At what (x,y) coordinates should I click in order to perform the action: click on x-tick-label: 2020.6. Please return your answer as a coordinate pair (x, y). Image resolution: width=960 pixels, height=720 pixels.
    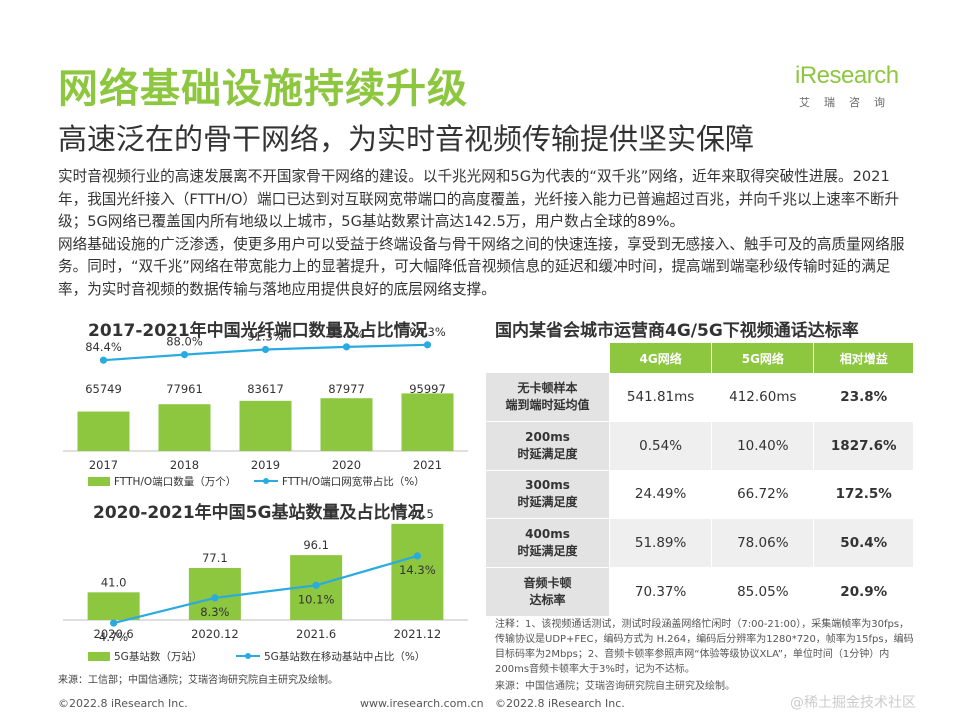
    Looking at the image, I should click on (114, 634).